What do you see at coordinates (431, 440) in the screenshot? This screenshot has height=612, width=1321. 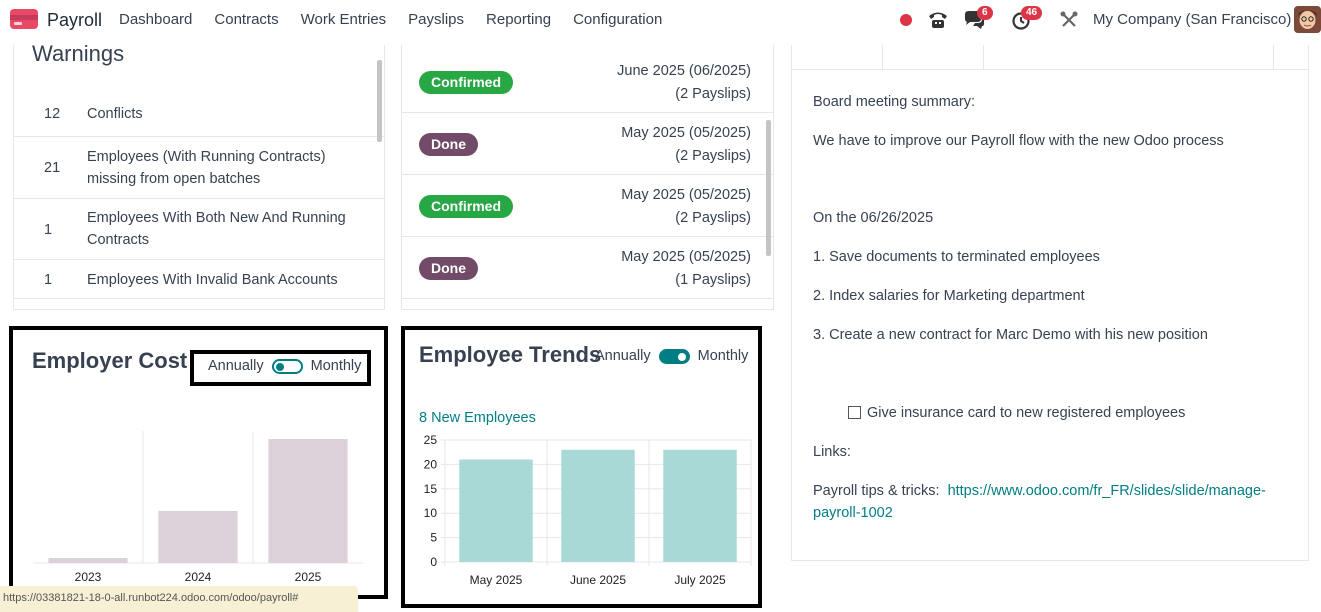 I see `y-tick-label: 25` at bounding box center [431, 440].